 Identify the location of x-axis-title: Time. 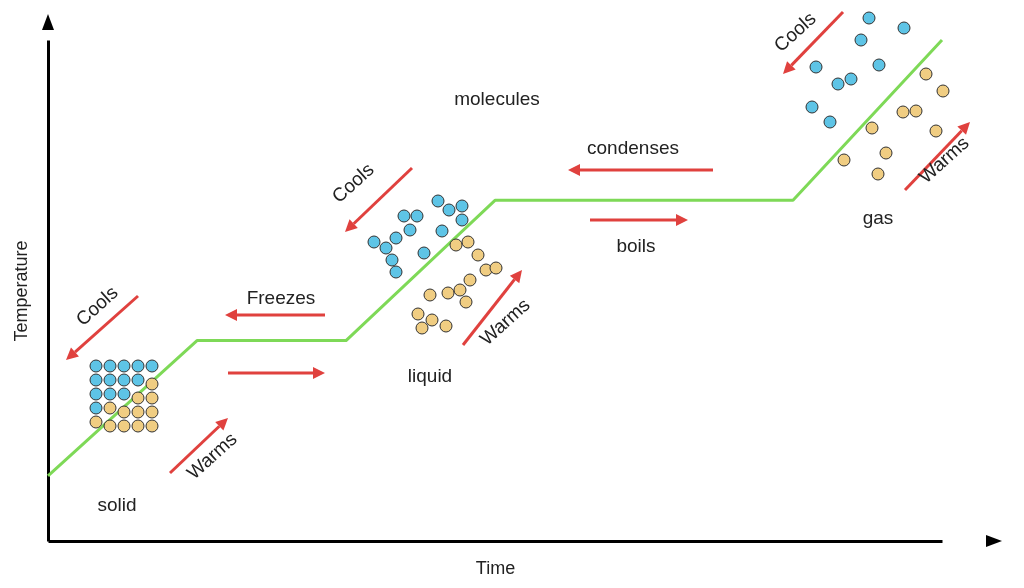
(495, 567).